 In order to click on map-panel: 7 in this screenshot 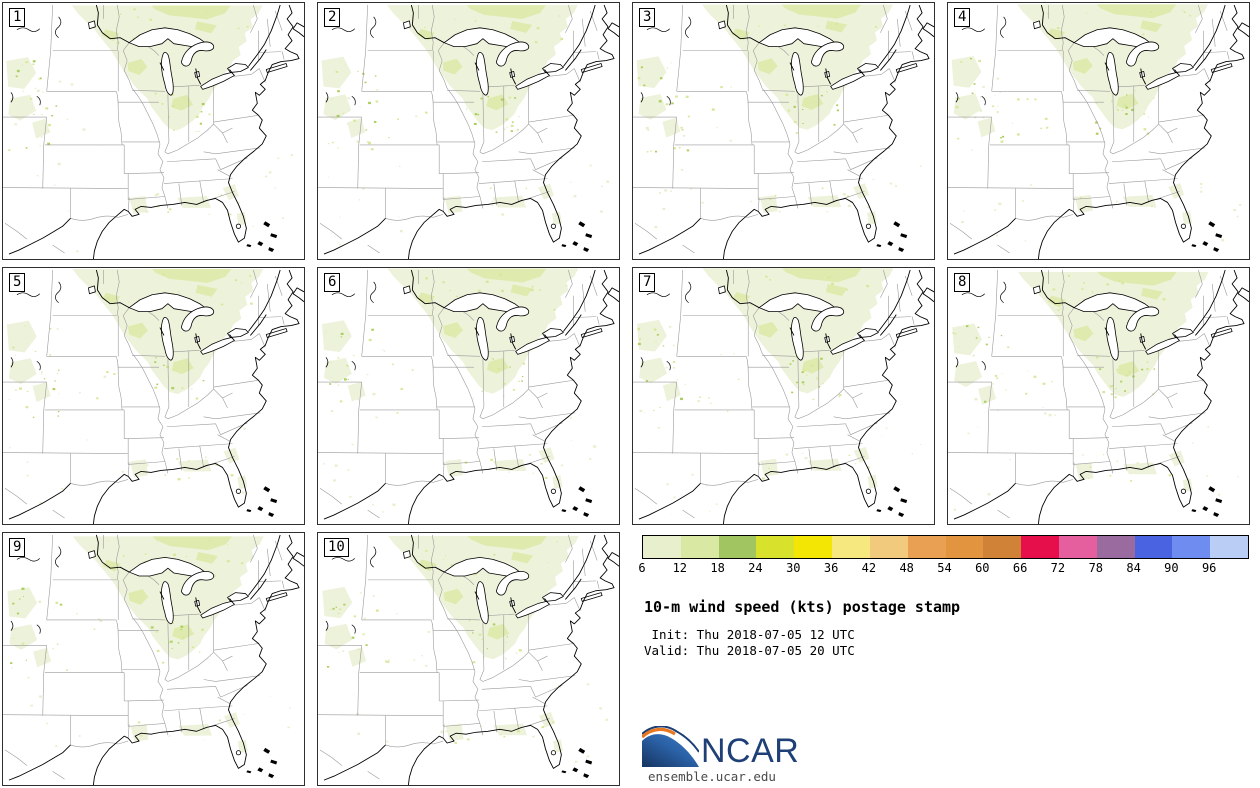, I will do `click(783, 396)`.